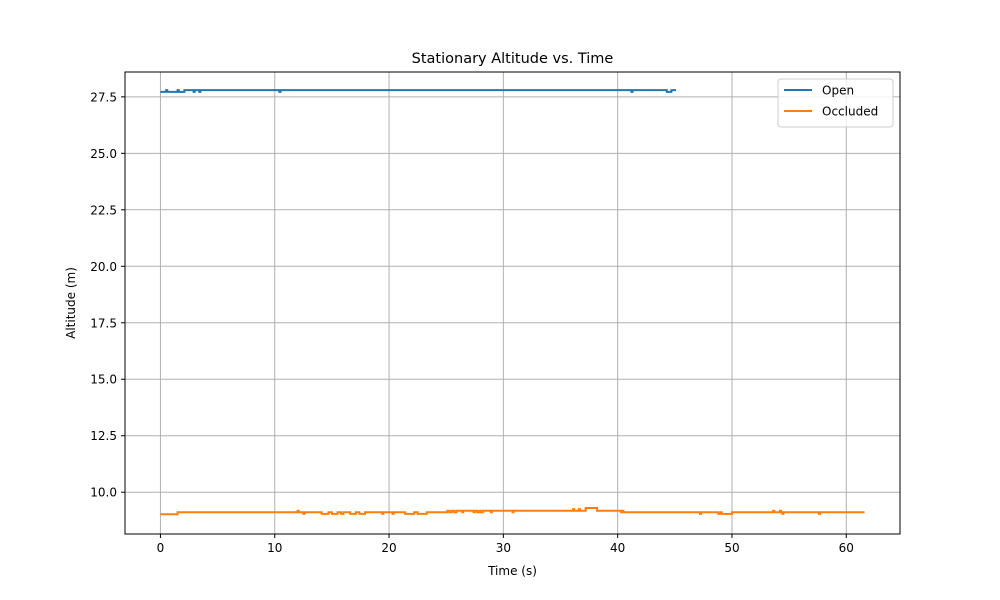 The image size is (1000, 600). What do you see at coordinates (418, 91) in the screenshot?
I see `series-line-open` at bounding box center [418, 91].